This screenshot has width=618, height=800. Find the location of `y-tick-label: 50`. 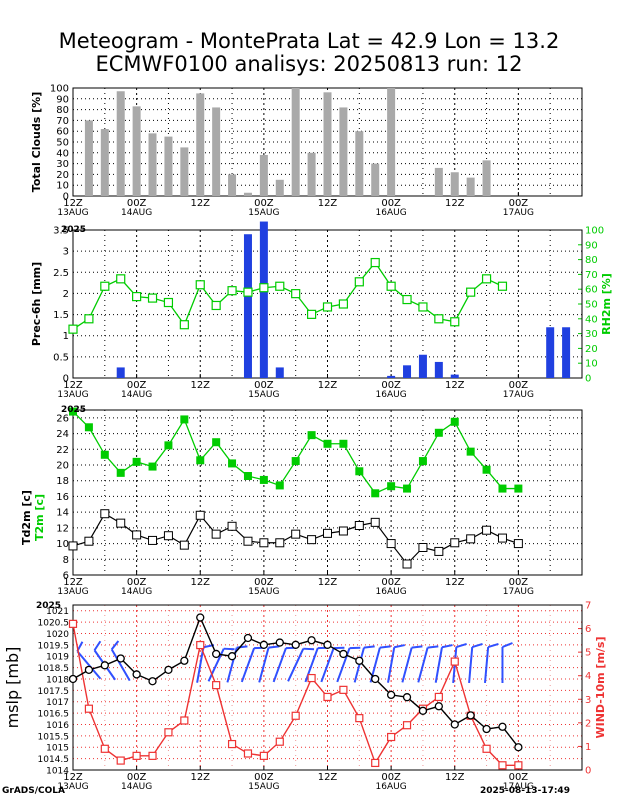

y-tick-label: 50 is located at coordinates (62, 143).